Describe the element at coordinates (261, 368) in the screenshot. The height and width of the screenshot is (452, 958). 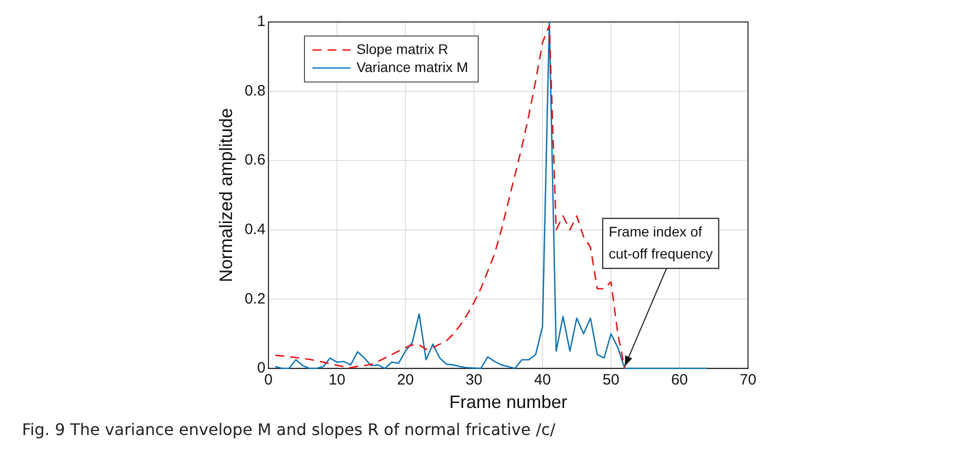
I see `y-tick-label: 0` at that location.